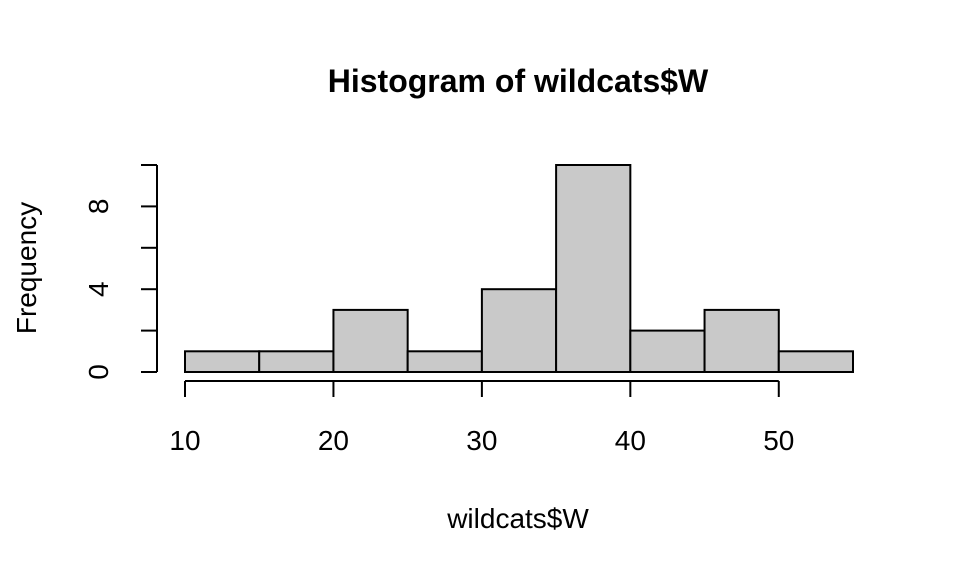 The height and width of the screenshot is (576, 960). I want to click on x-tick-label-20: 20, so click(333, 440).